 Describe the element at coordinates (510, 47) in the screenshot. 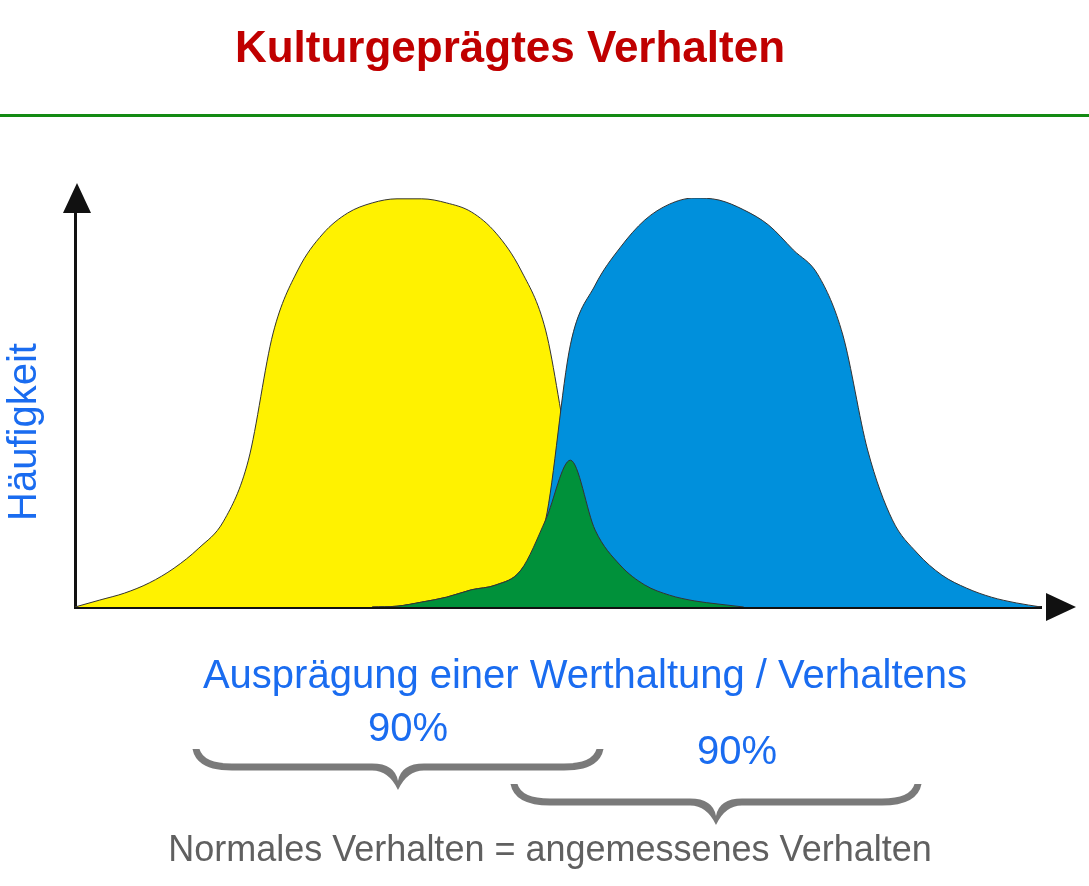

I see `chart-title: Kulturgeprägtes Verhalten` at that location.